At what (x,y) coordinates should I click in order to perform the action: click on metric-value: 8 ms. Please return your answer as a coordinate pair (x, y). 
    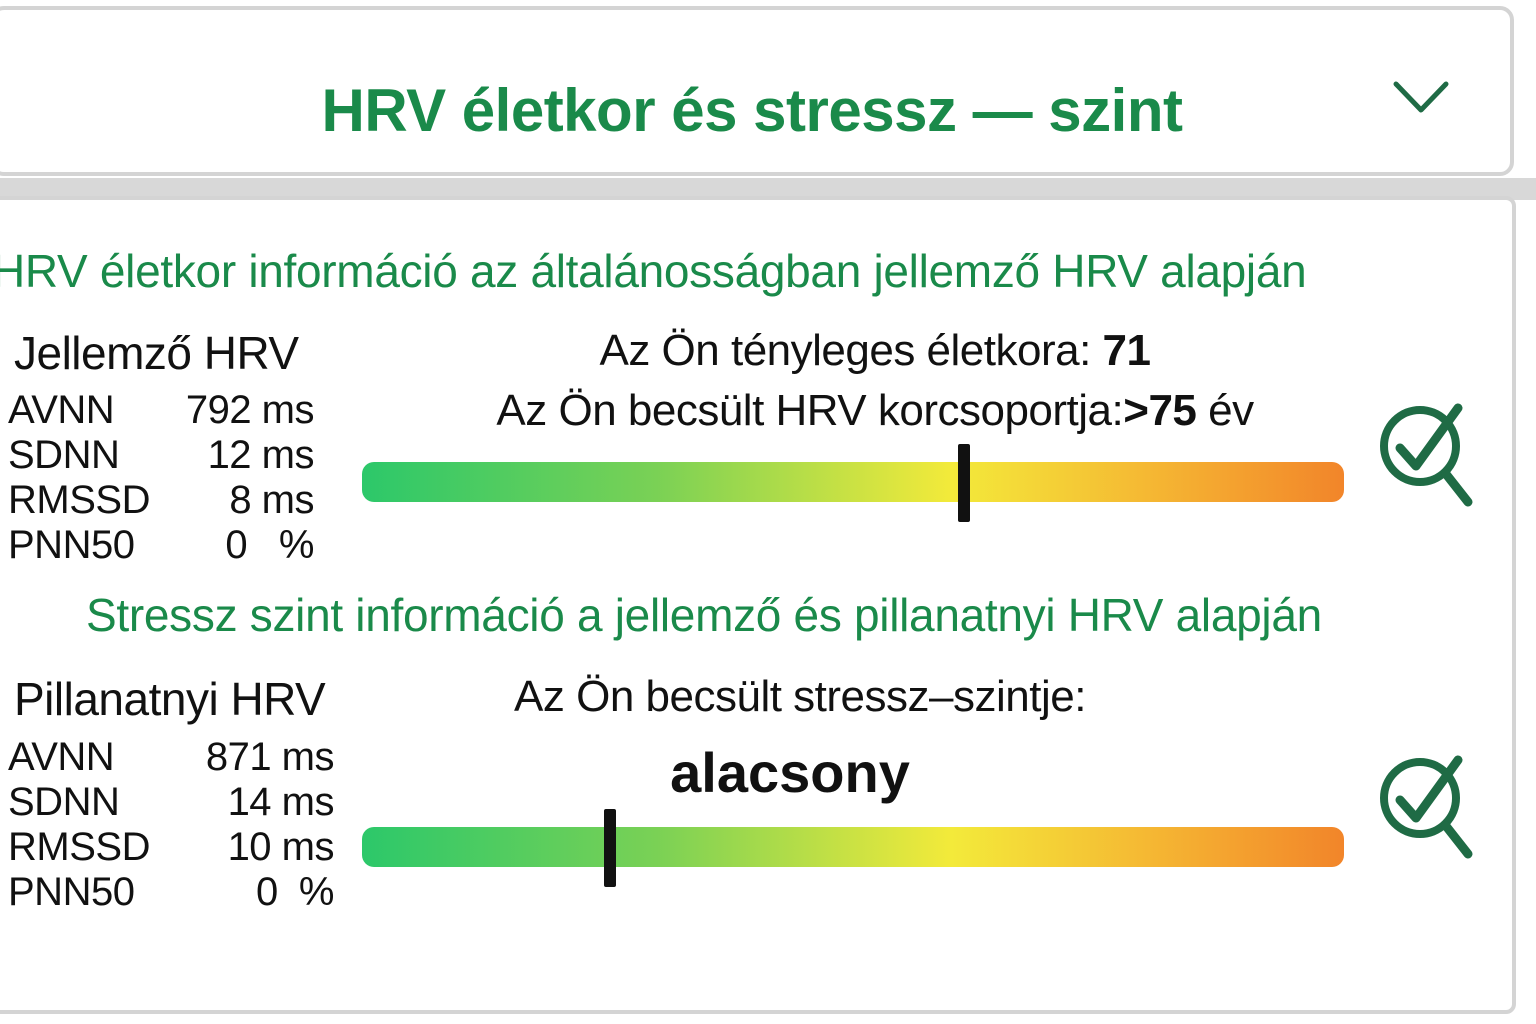
    Looking at the image, I should click on (271, 500).